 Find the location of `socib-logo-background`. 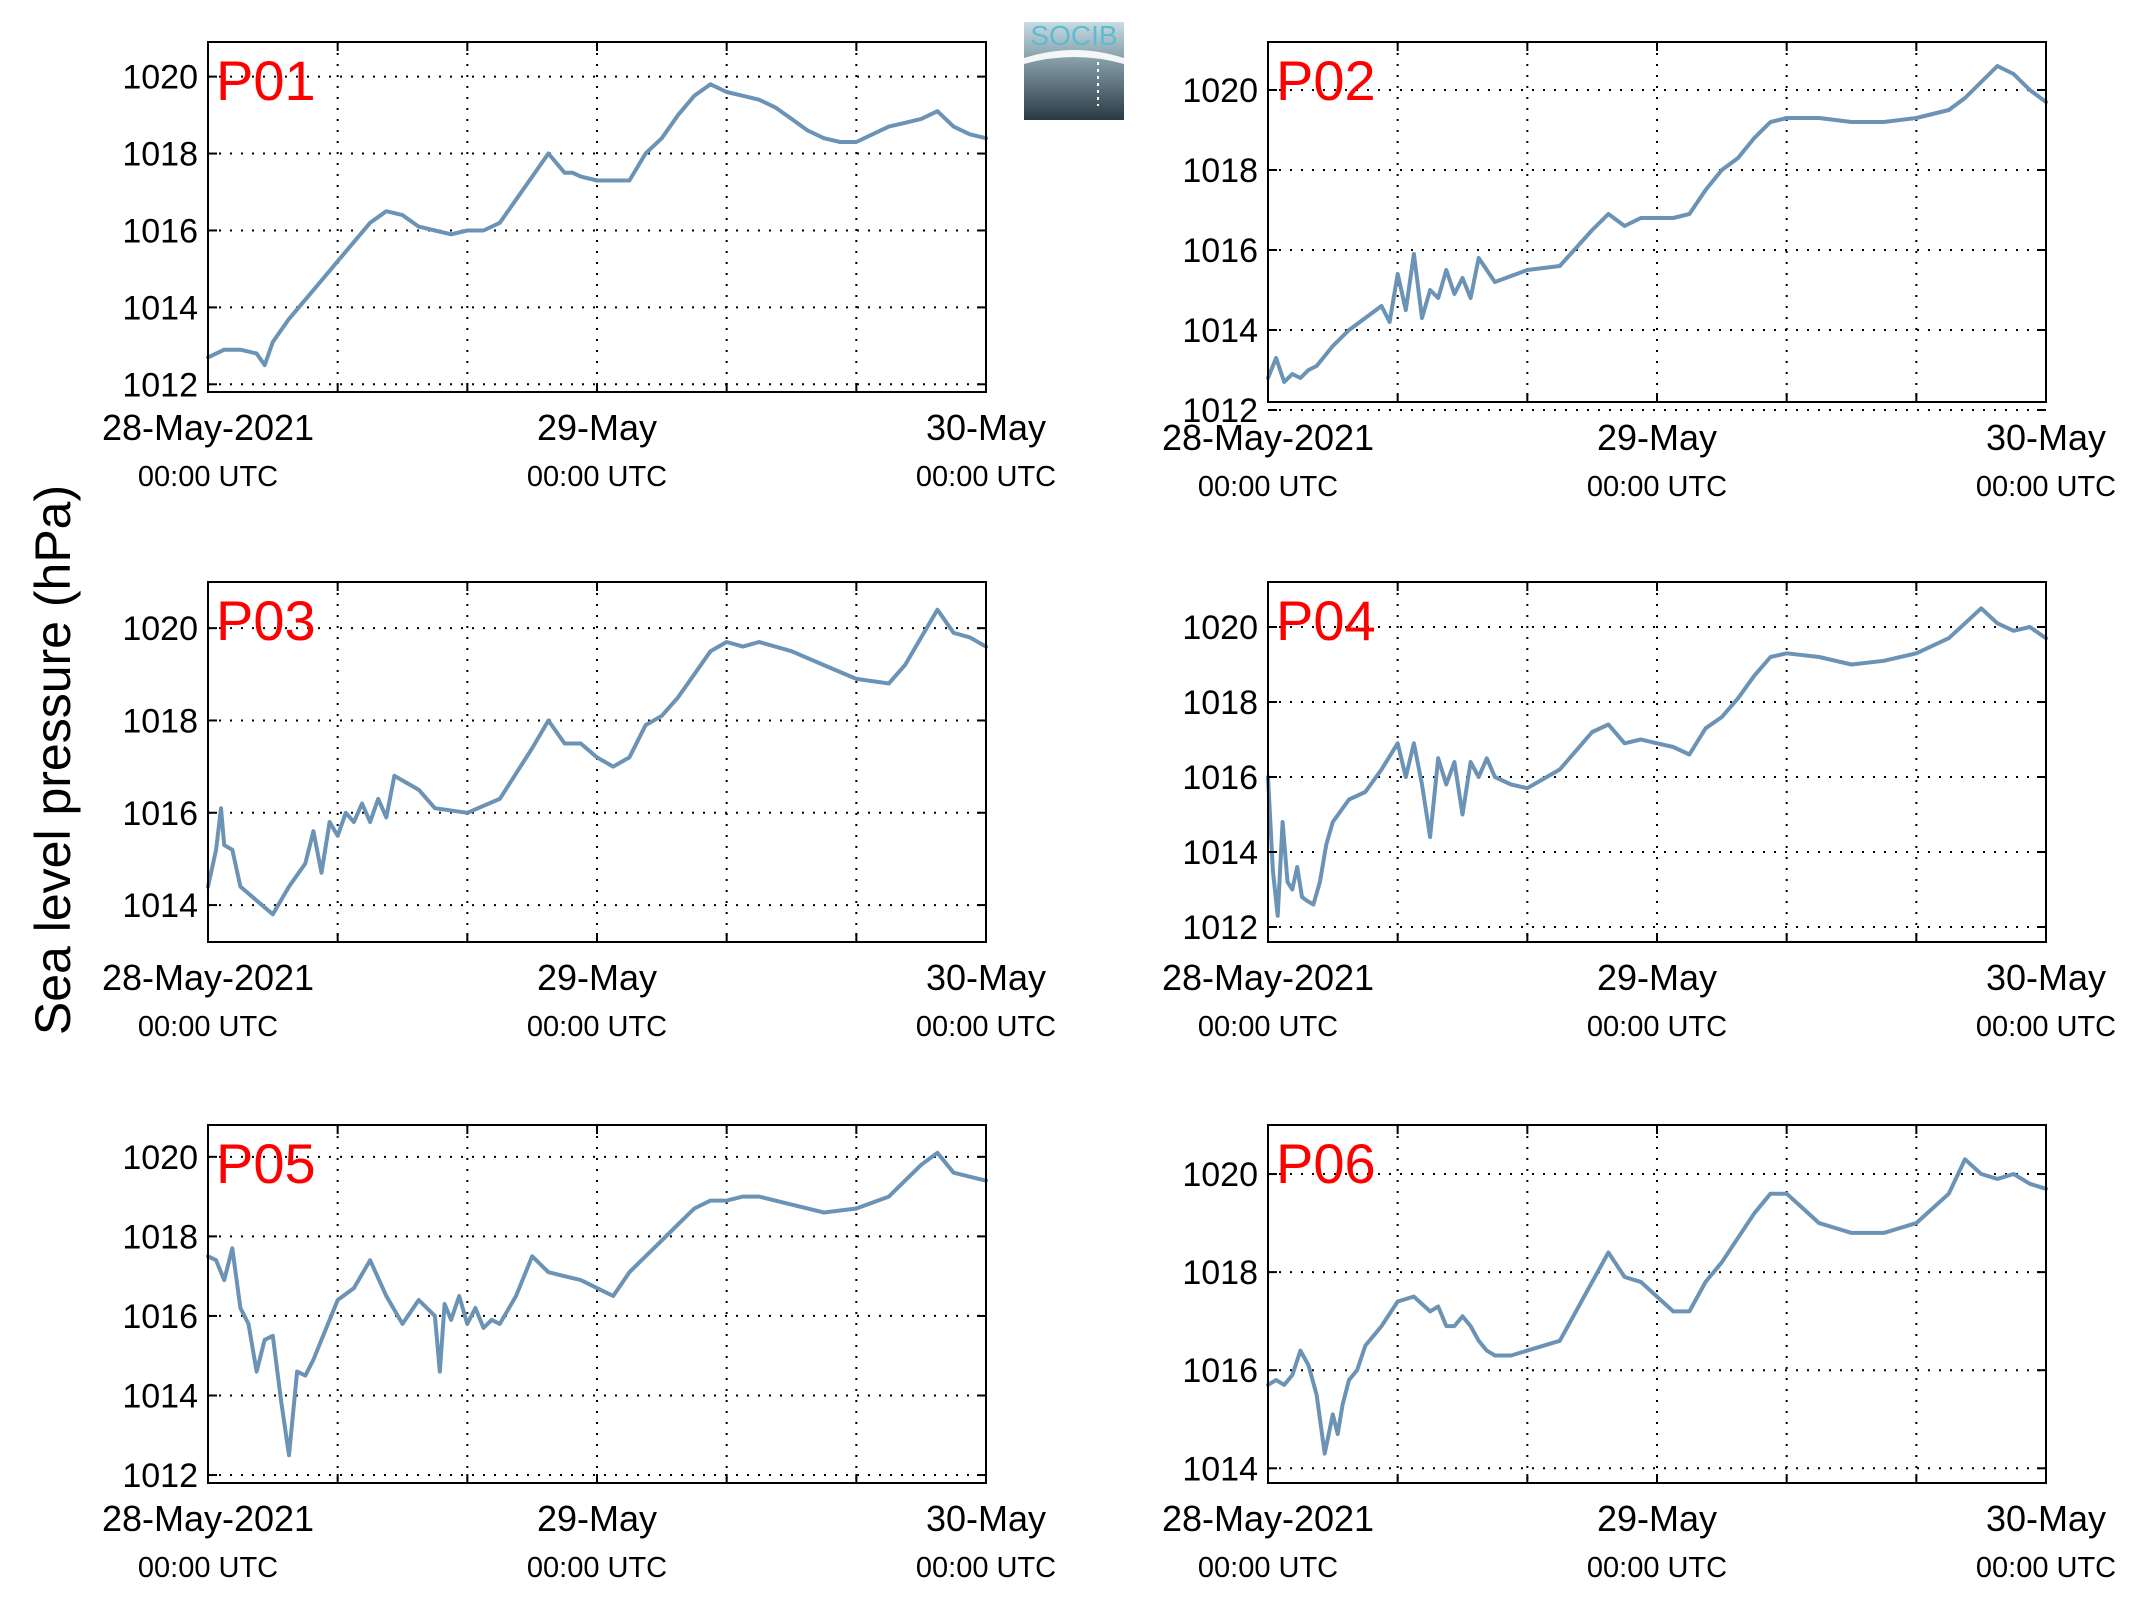

socib-logo-background is located at coordinates (1074, 71).